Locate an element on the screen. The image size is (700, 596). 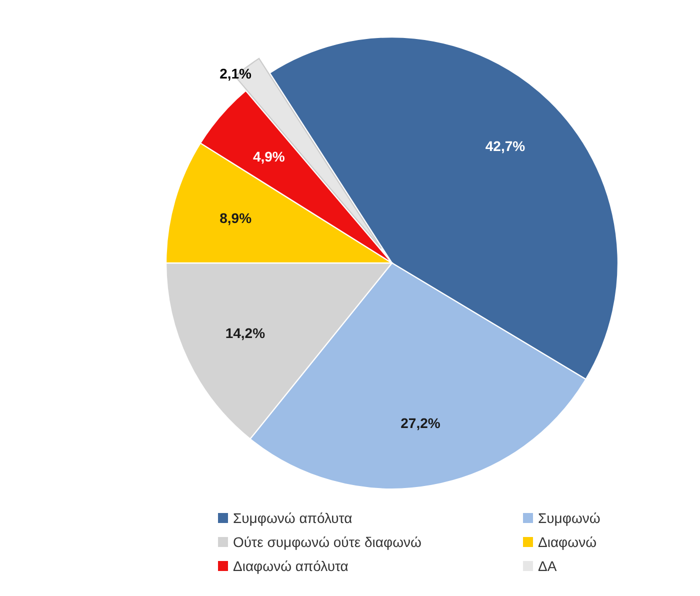
legend-label: ΔΑ is located at coordinates (548, 566).